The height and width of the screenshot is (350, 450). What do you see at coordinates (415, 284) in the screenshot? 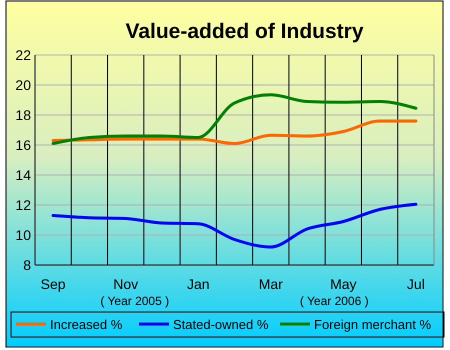
I see `x-tick-label: Jul` at bounding box center [415, 284].